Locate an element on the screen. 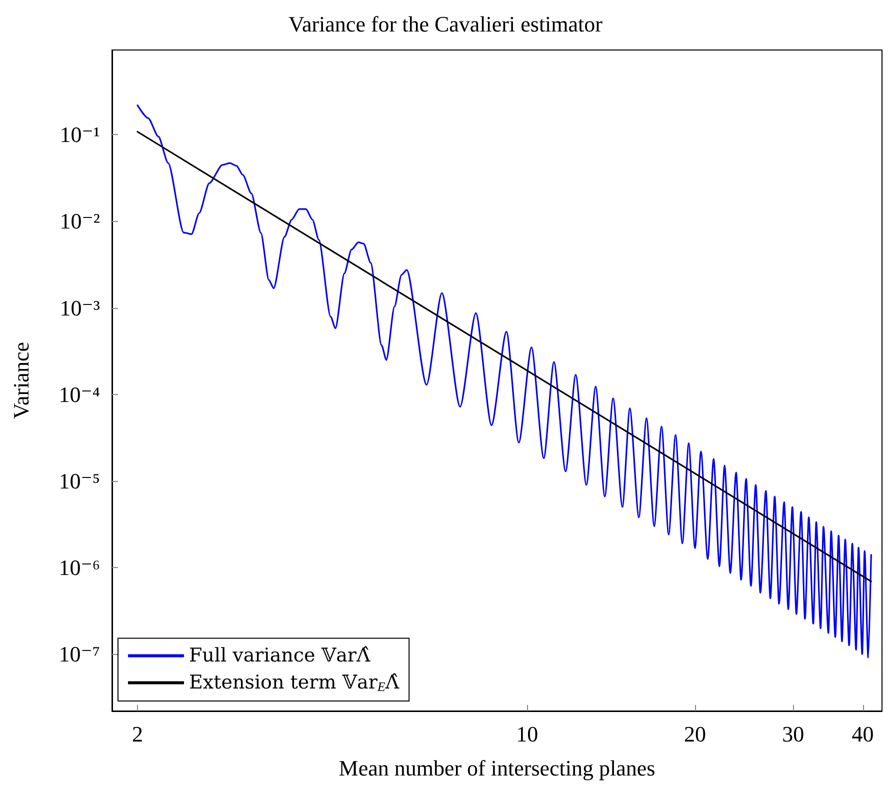 Image resolution: width=891 pixels, height=788 pixels. y-axis-title: Variance is located at coordinates (21, 380).